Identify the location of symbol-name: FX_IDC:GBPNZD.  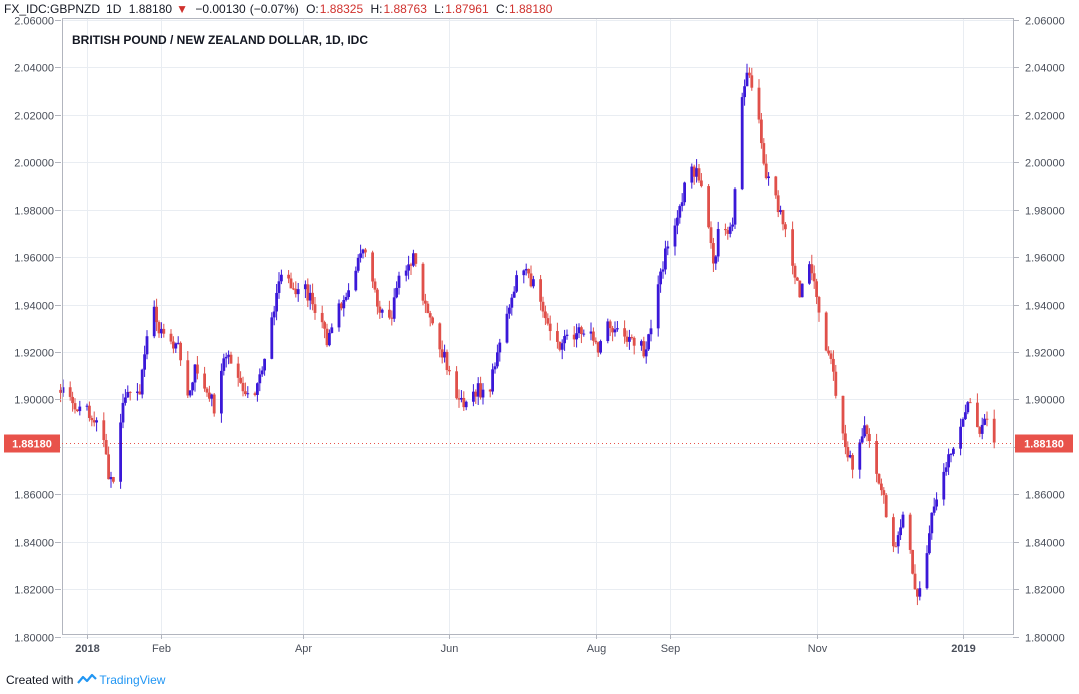
(52, 9).